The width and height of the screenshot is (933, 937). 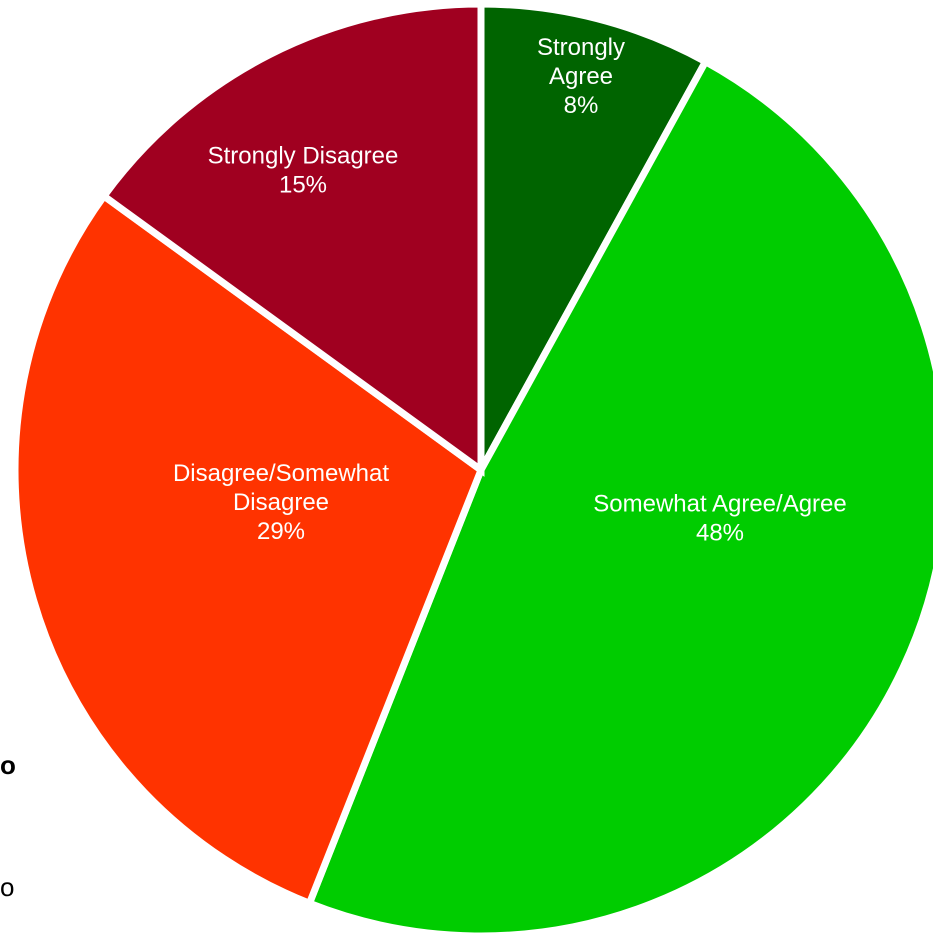 I want to click on cropped-text-fragment-top: o, so click(x=8, y=765).